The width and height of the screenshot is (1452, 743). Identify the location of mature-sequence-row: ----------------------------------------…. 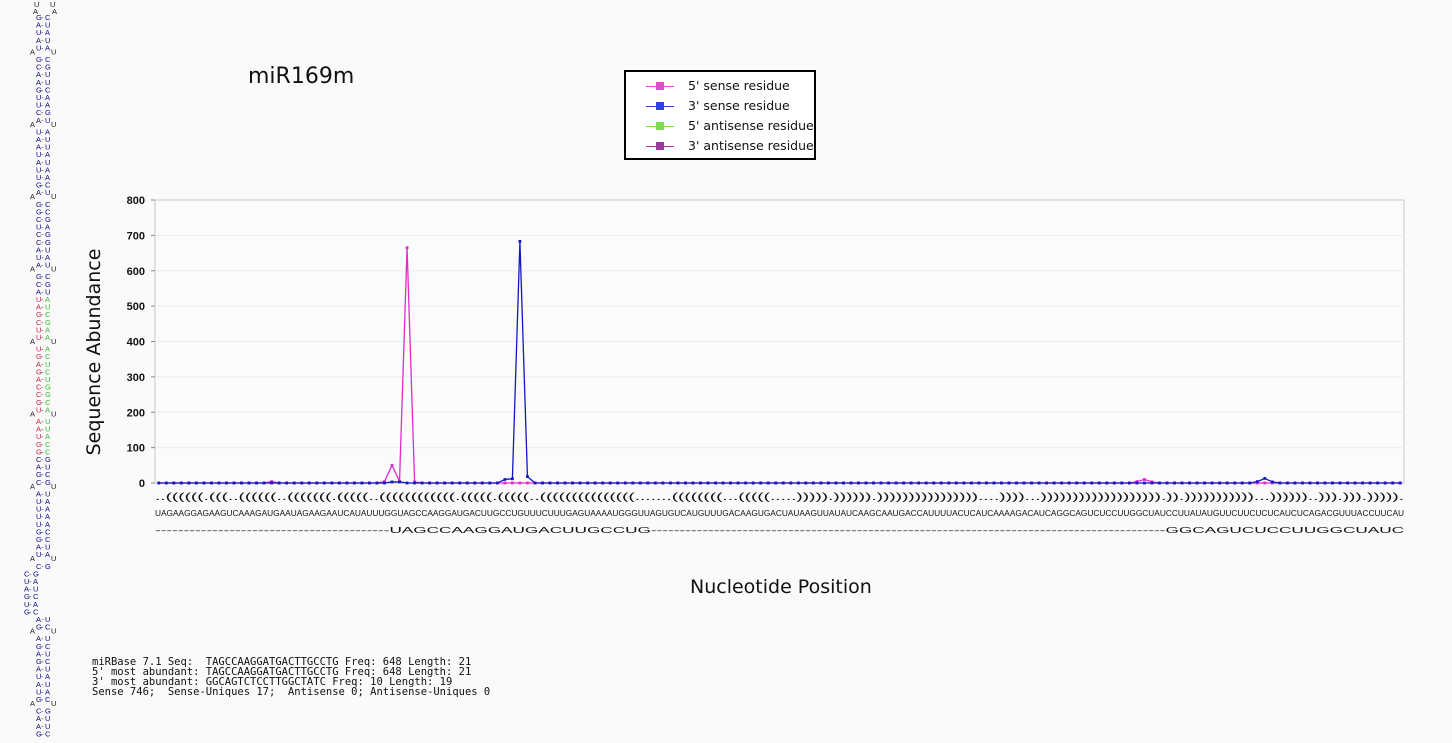
(779, 530).